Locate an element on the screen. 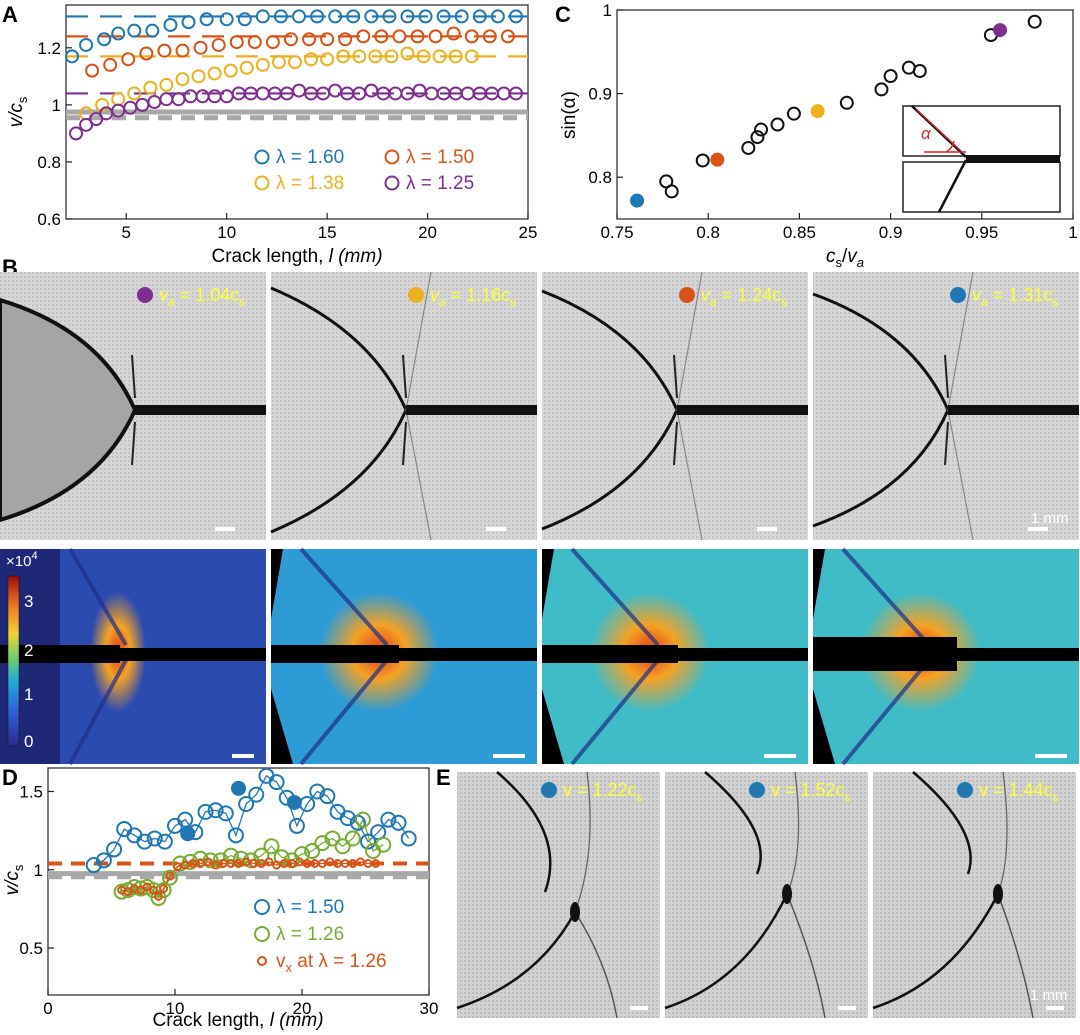 This screenshot has height=1035, width=1080. x-tick-label: 15 is located at coordinates (327, 232).